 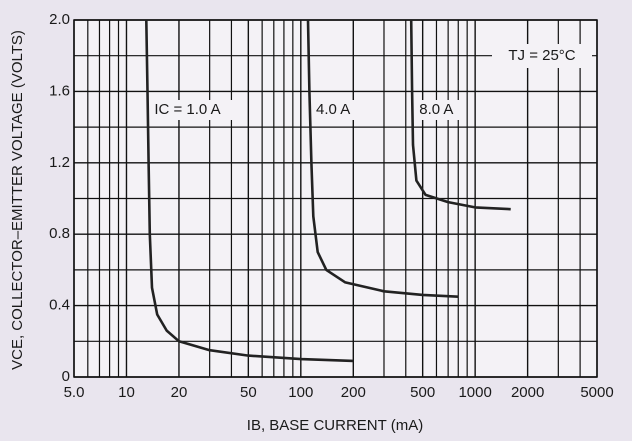 I want to click on curve-label: 4.0 A, so click(x=333, y=109).